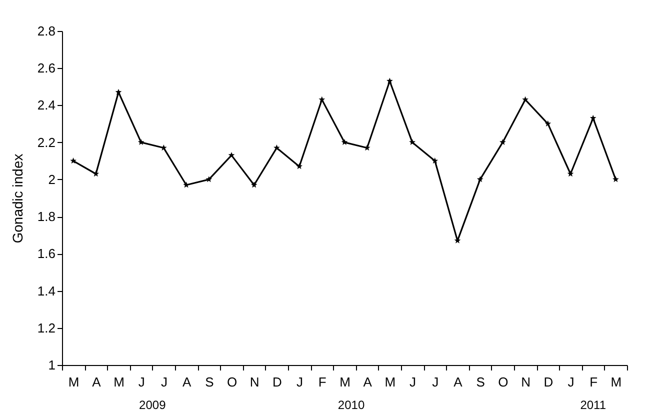  I want to click on y-tick-label: 1, so click(52, 365).